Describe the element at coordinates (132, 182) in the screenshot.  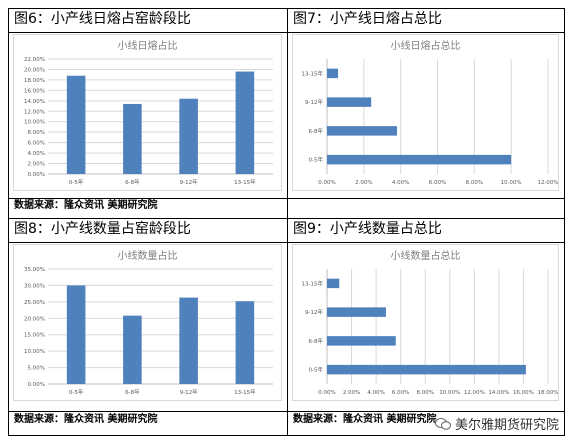
I see `x-tick-label: 6-8年` at that location.